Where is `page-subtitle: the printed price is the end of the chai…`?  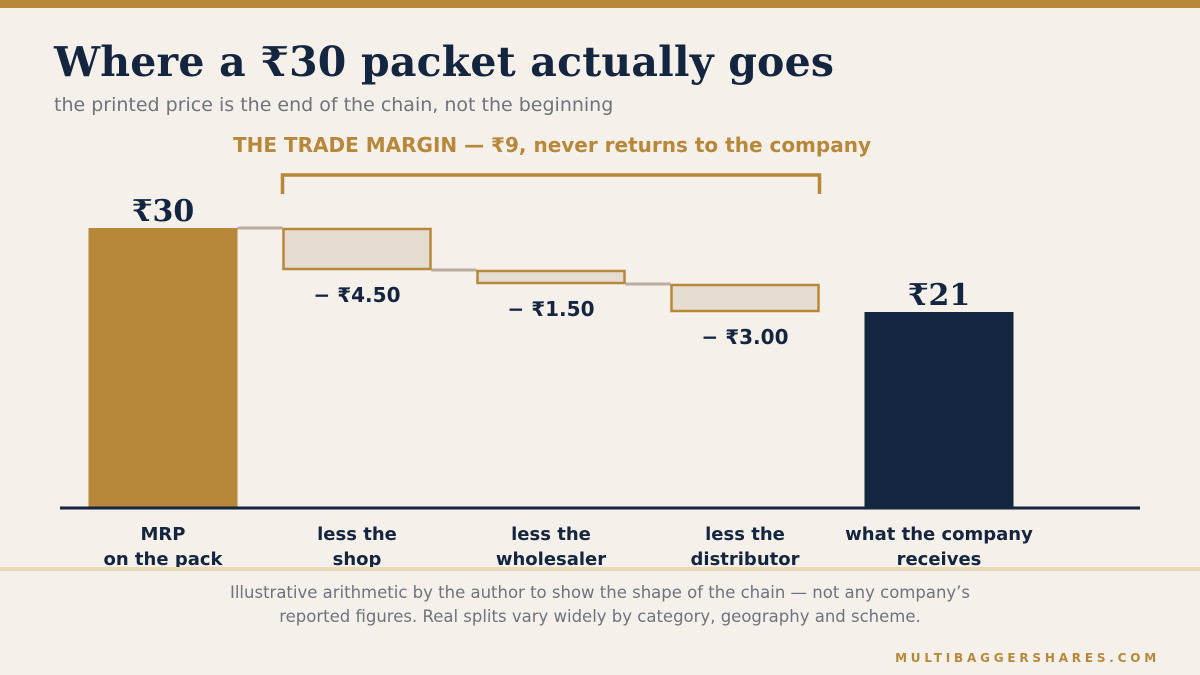 page-subtitle: the printed price is the end of the chai… is located at coordinates (334, 105).